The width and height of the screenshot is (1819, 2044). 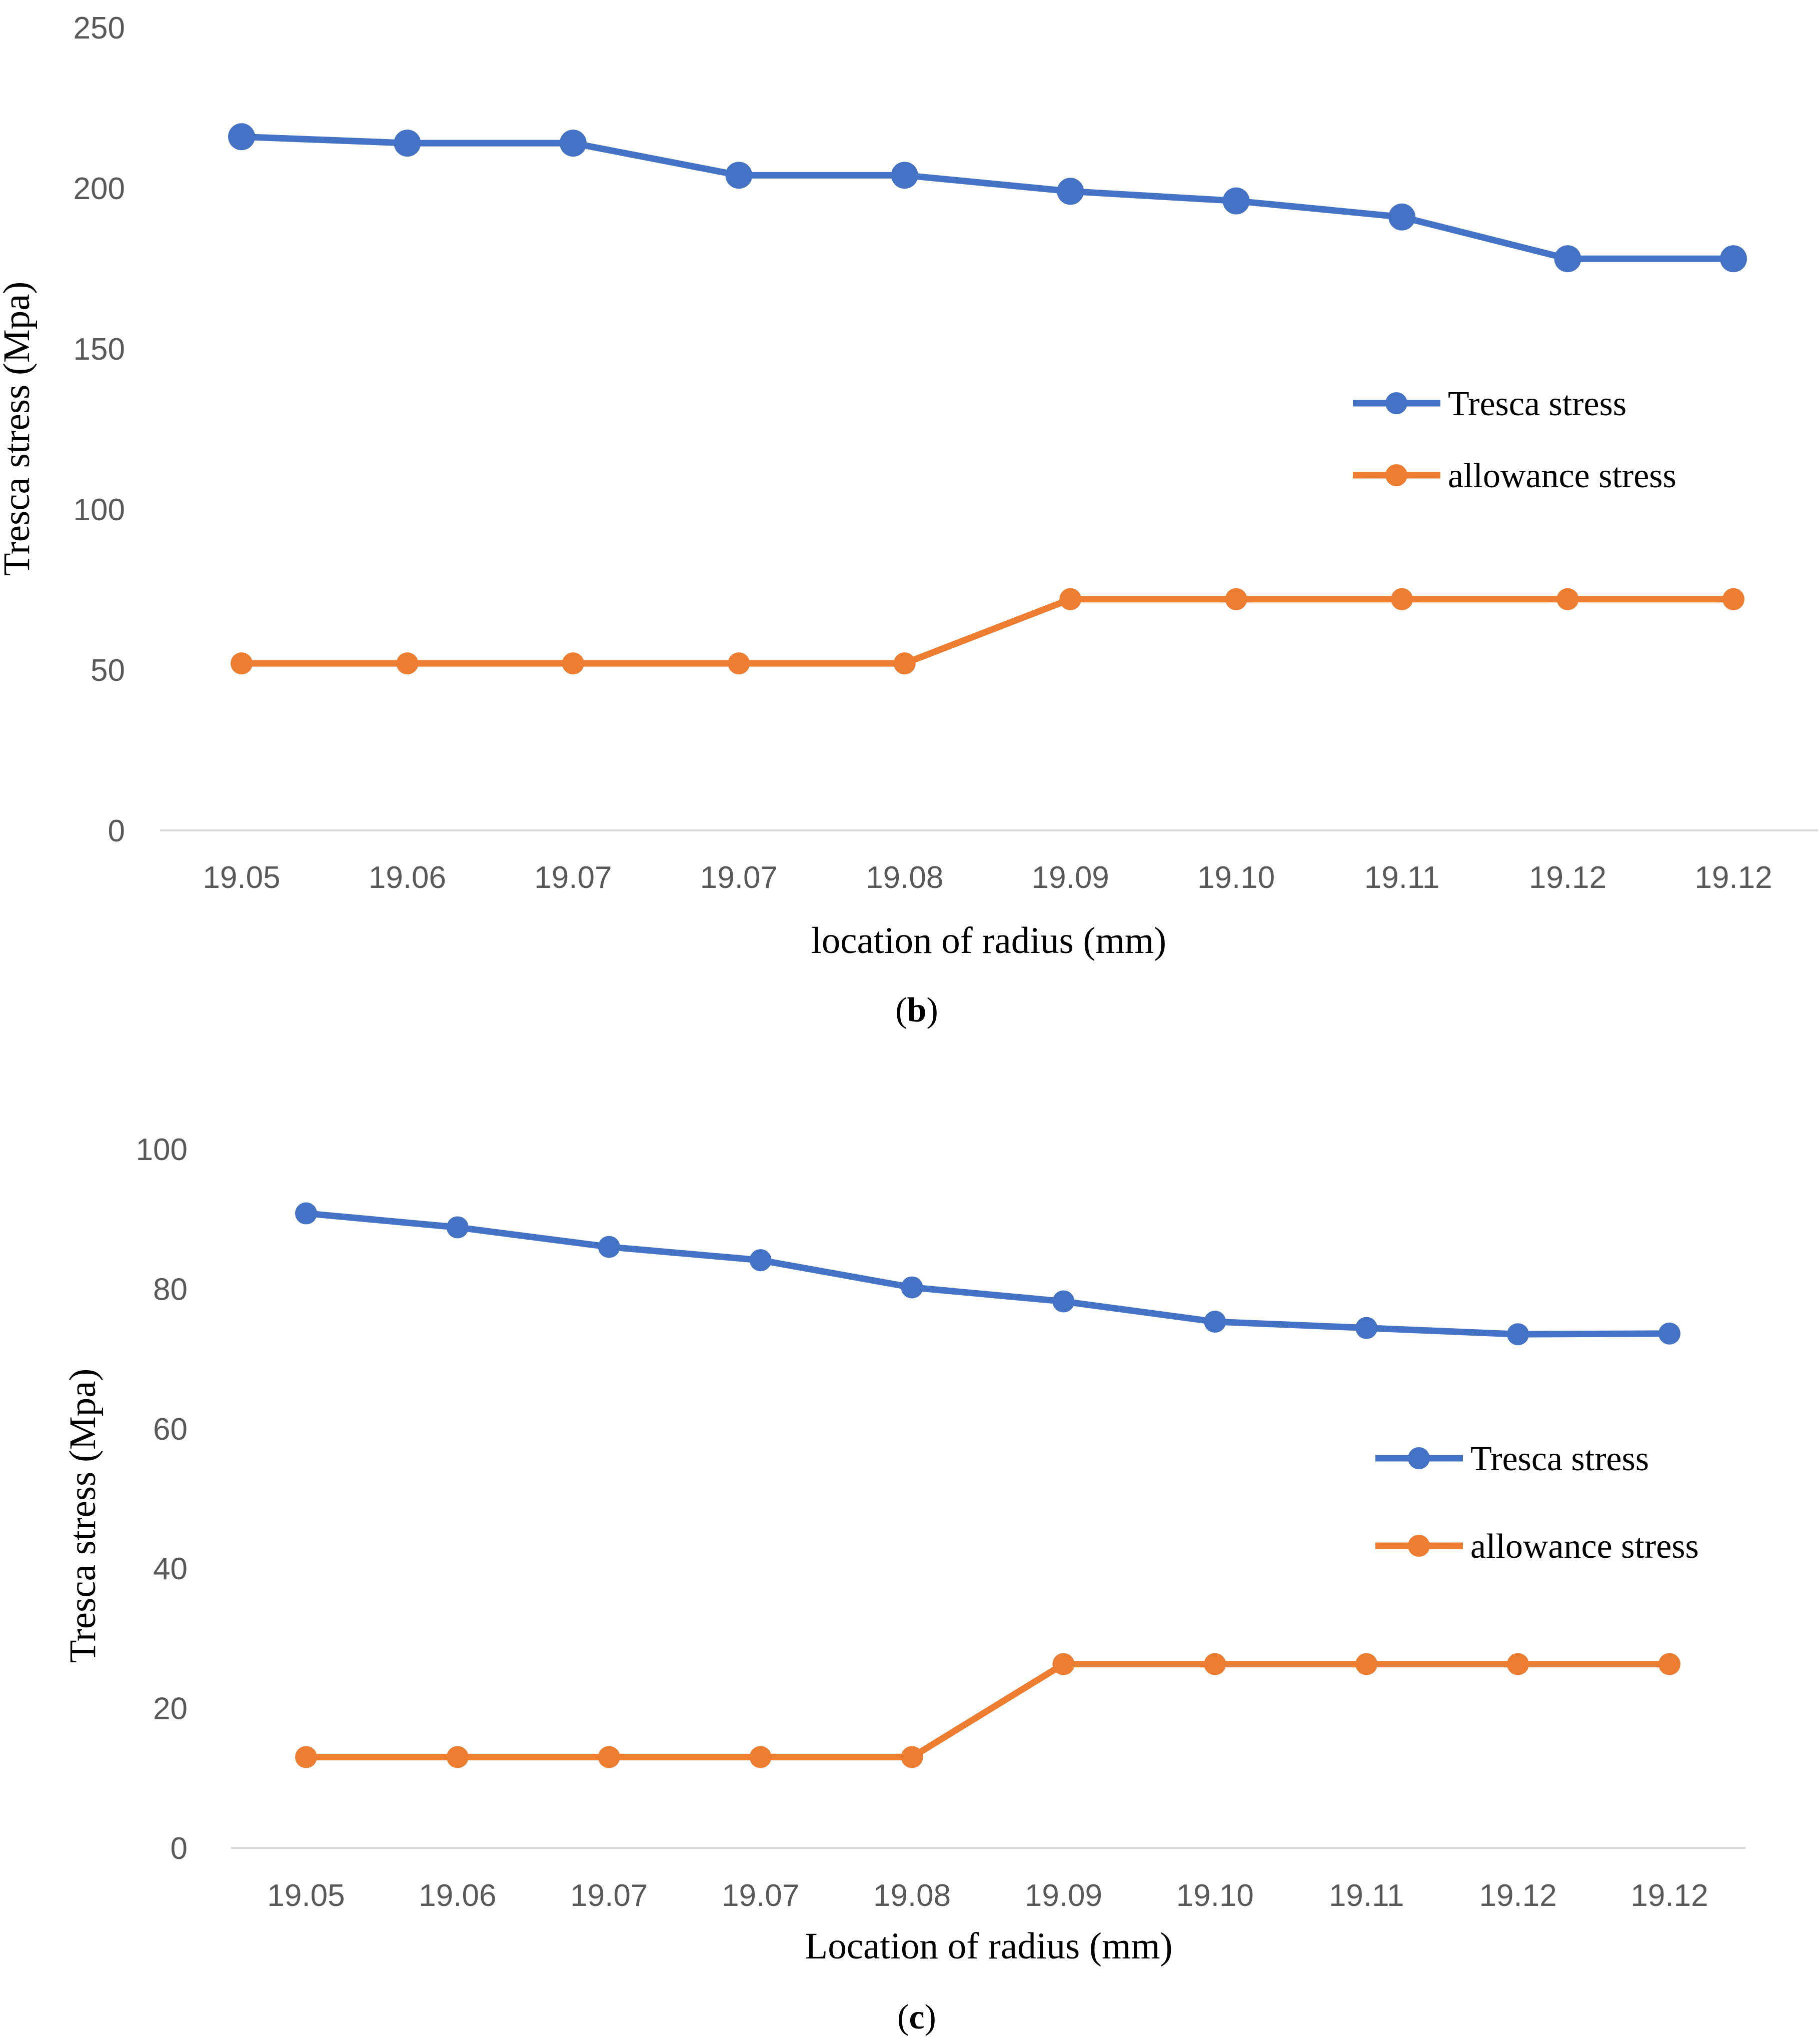 What do you see at coordinates (99, 28) in the screenshot?
I see `y-tick-label: 250` at bounding box center [99, 28].